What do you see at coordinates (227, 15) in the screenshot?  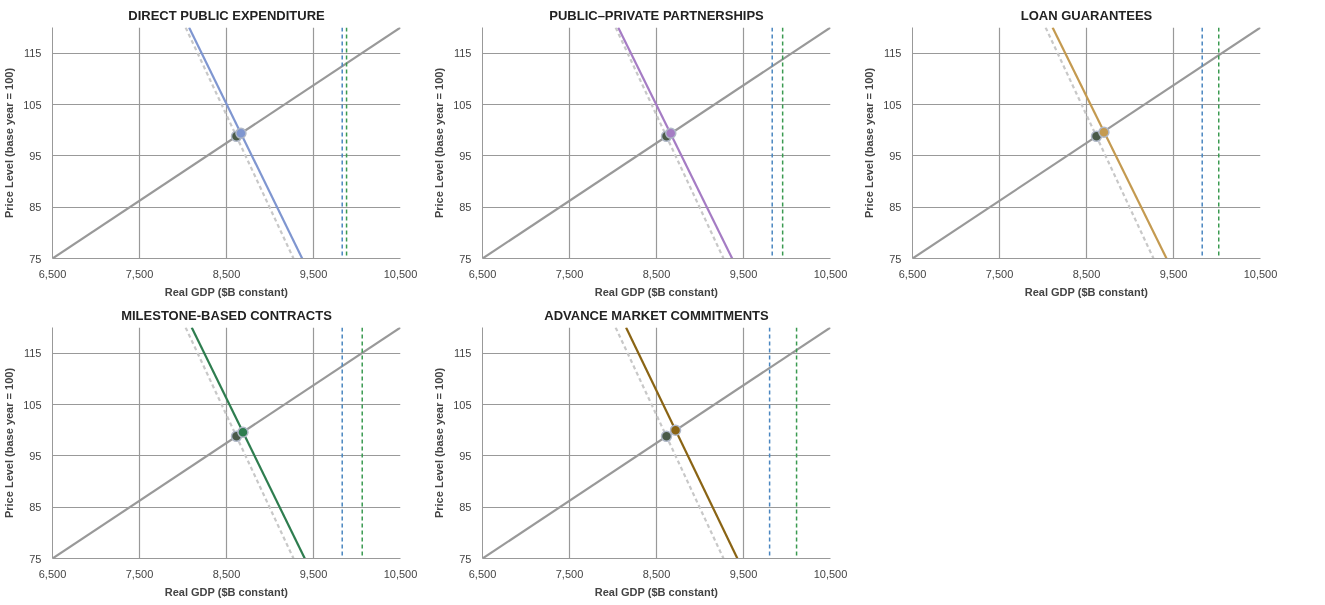 I see `chart-title: DIRECT PUBLIC EXPENDITURE` at bounding box center [227, 15].